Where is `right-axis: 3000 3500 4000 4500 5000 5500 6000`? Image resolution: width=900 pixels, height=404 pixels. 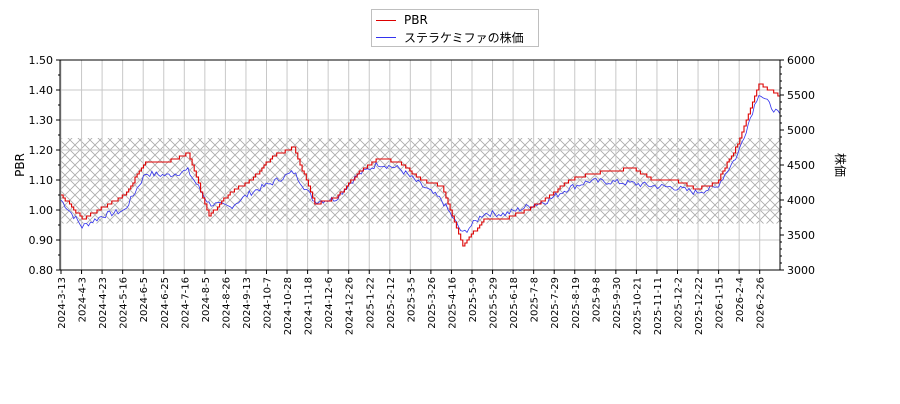
right-axis: 3000 3500 4000 4500 5000 5500 6000 is located at coordinates (797, 165).